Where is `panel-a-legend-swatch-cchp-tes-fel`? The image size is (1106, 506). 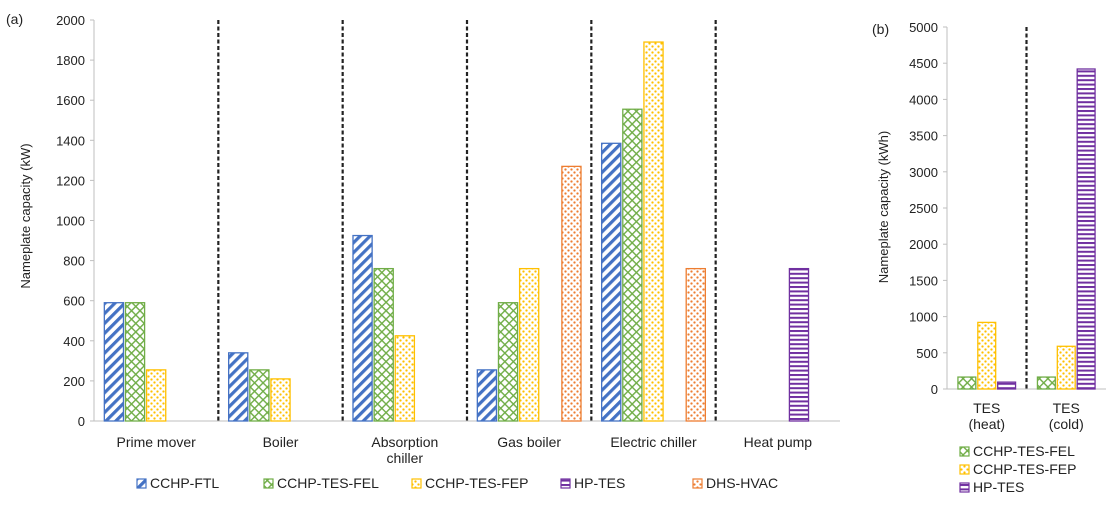
panel-a-legend-swatch-cchp-tes-fel is located at coordinates (268, 483).